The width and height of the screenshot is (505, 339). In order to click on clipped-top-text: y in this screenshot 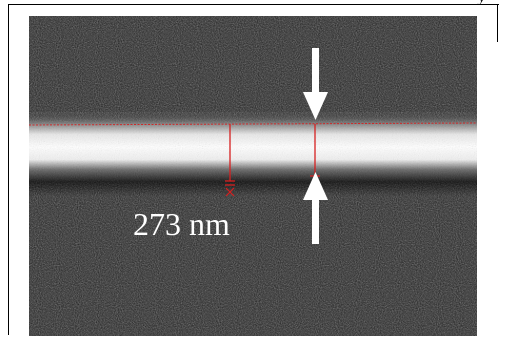, I will do `click(482, 3)`.